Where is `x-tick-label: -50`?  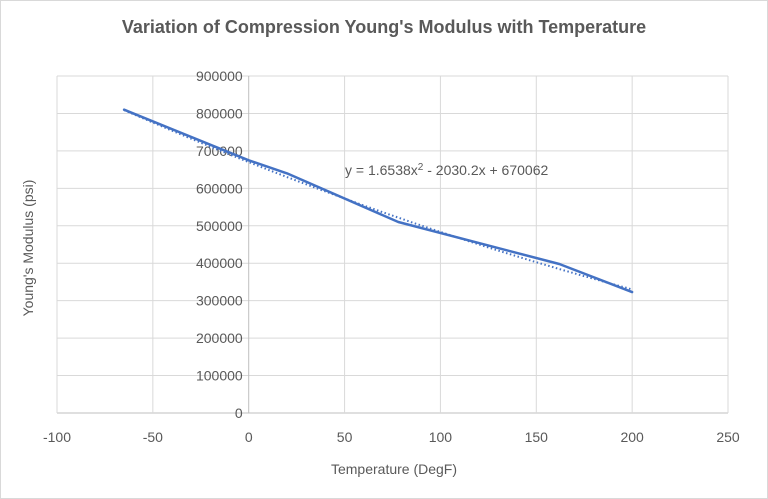
x-tick-label: -50 is located at coordinates (153, 437).